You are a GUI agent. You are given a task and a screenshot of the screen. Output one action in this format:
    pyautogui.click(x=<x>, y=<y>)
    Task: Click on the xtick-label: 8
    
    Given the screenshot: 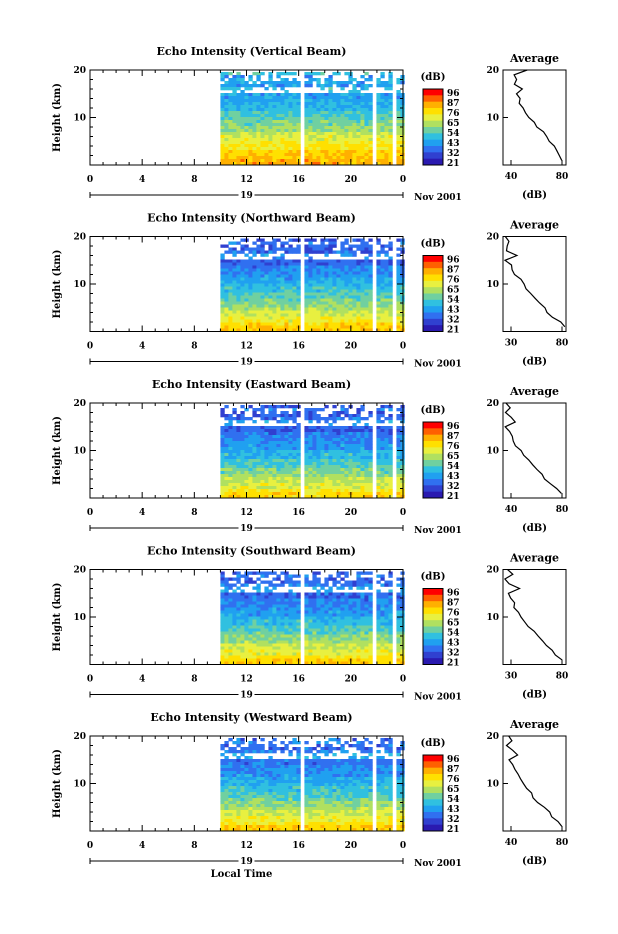 What is the action you would take?
    pyautogui.click(x=194, y=513)
    